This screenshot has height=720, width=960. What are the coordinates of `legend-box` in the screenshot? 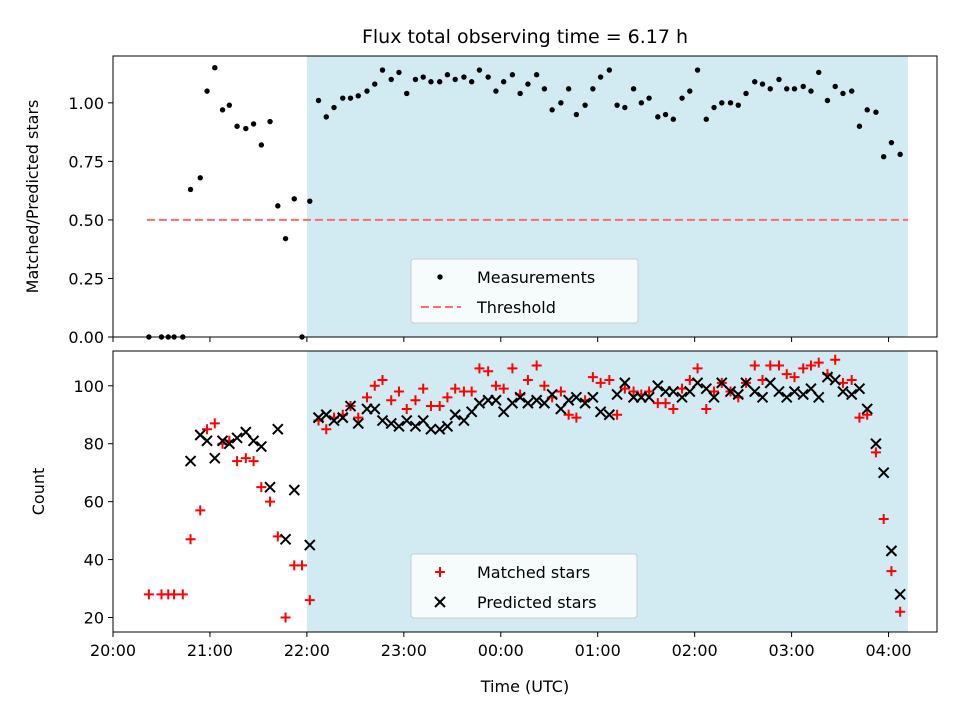 It's located at (524, 586).